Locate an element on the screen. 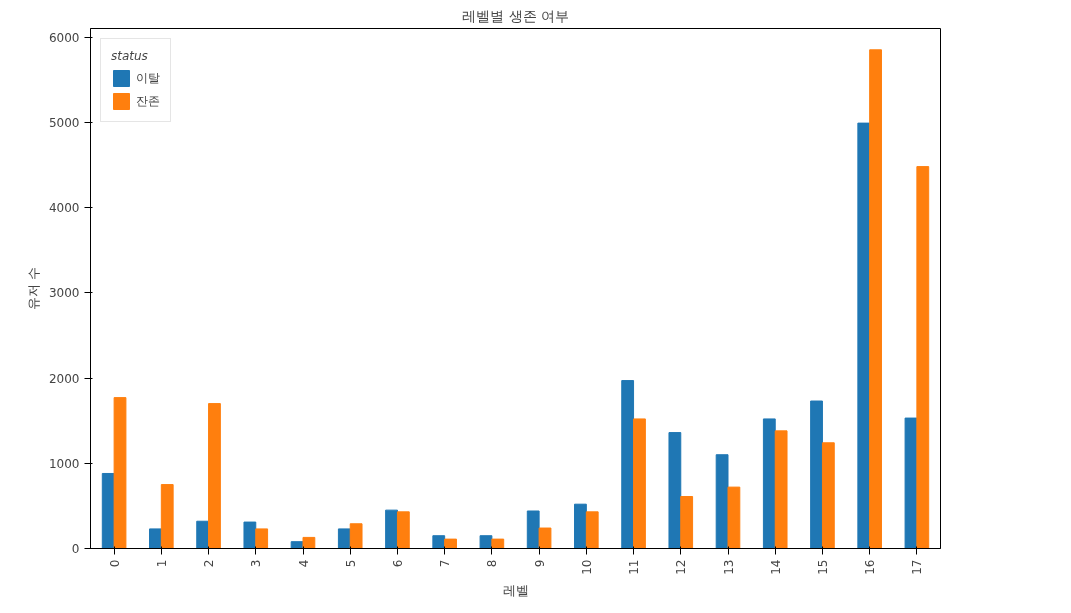 The height and width of the screenshot is (613, 1071). x-tick-label: 16 is located at coordinates (870, 567).